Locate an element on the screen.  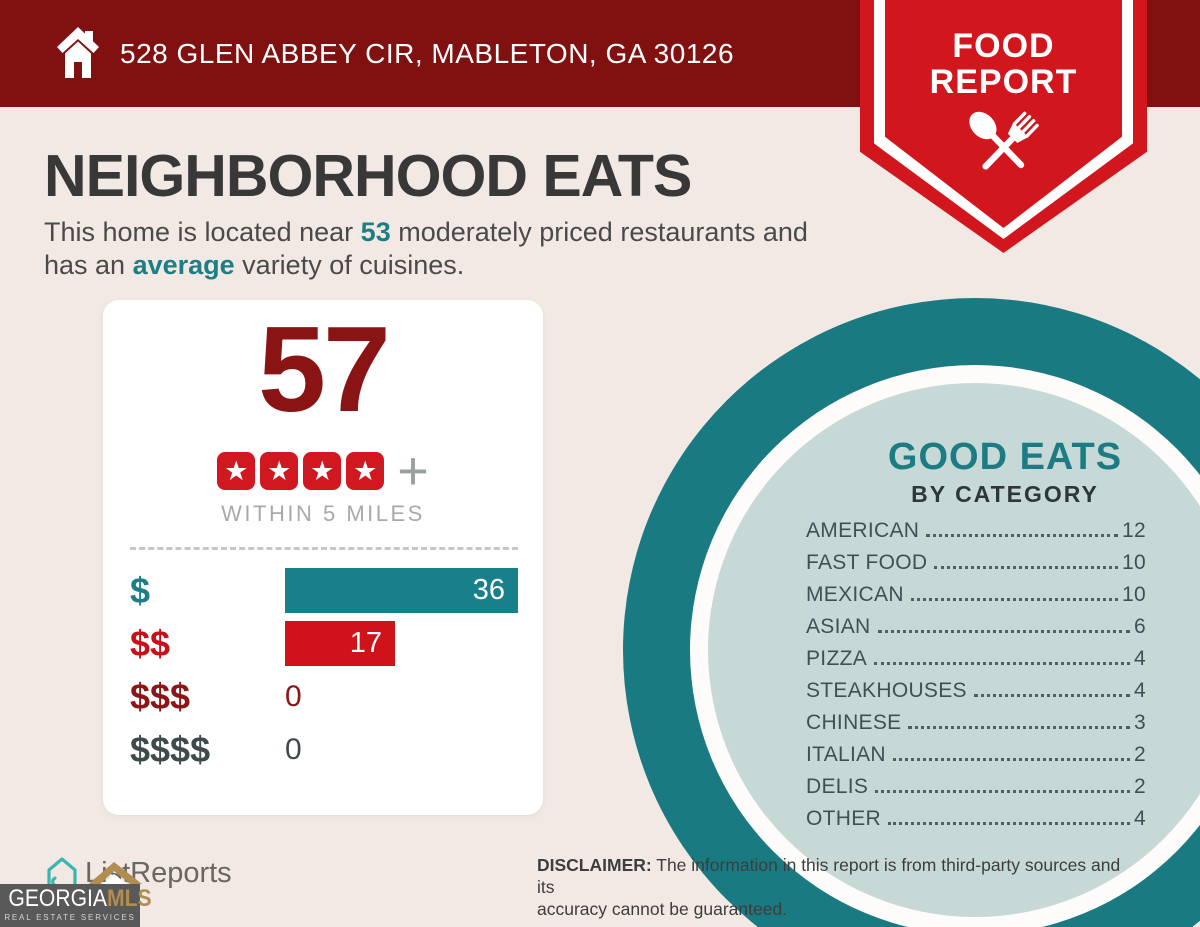
category-row: FAST FOOD 10 is located at coordinates (976, 567).